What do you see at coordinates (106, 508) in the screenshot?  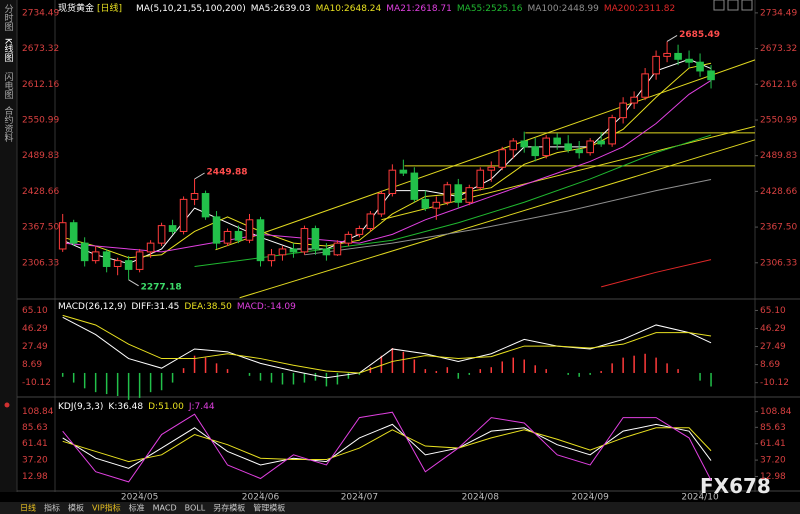 I see `bottom-tab: VIP指标` at bounding box center [106, 508].